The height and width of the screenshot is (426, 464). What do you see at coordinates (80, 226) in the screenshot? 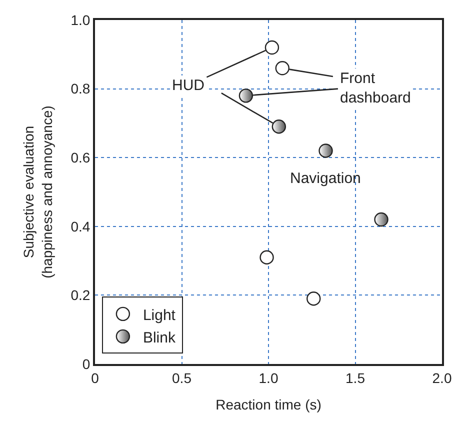
I see `y-tick-label: 0.4` at bounding box center [80, 226].